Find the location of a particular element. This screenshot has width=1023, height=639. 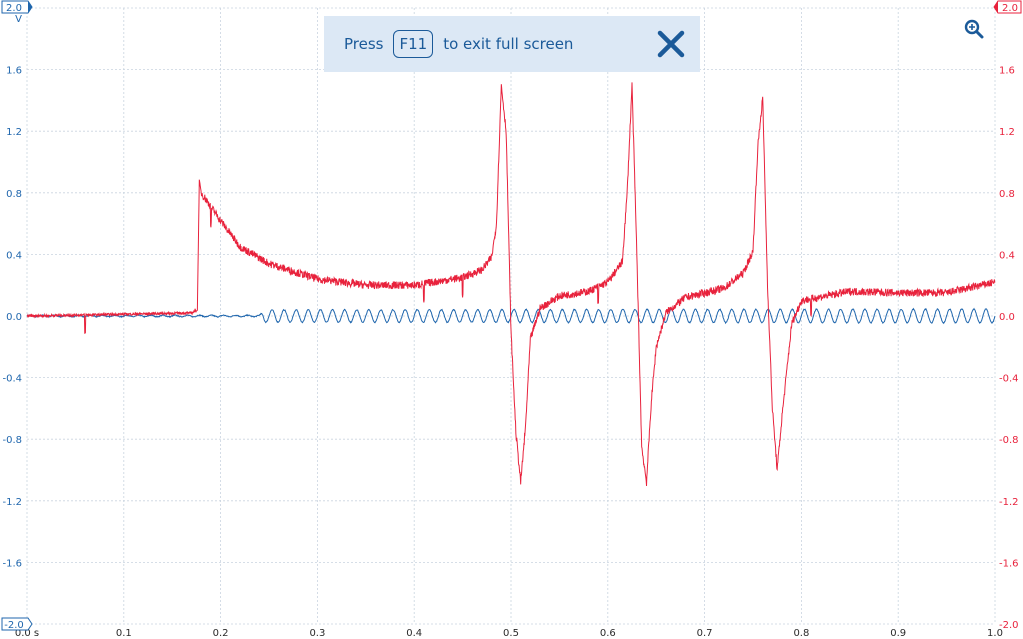

left-axis-unit: V is located at coordinates (18, 19).